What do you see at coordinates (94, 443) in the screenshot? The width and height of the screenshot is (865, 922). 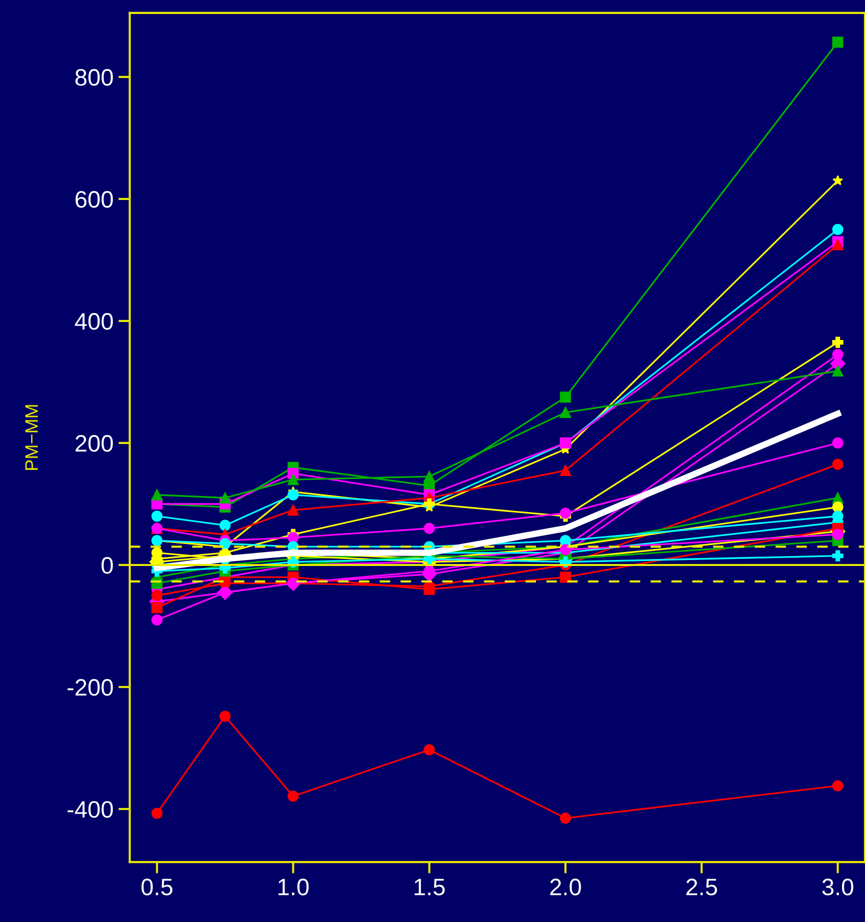 I see `y-tick-label: 200` at bounding box center [94, 443].